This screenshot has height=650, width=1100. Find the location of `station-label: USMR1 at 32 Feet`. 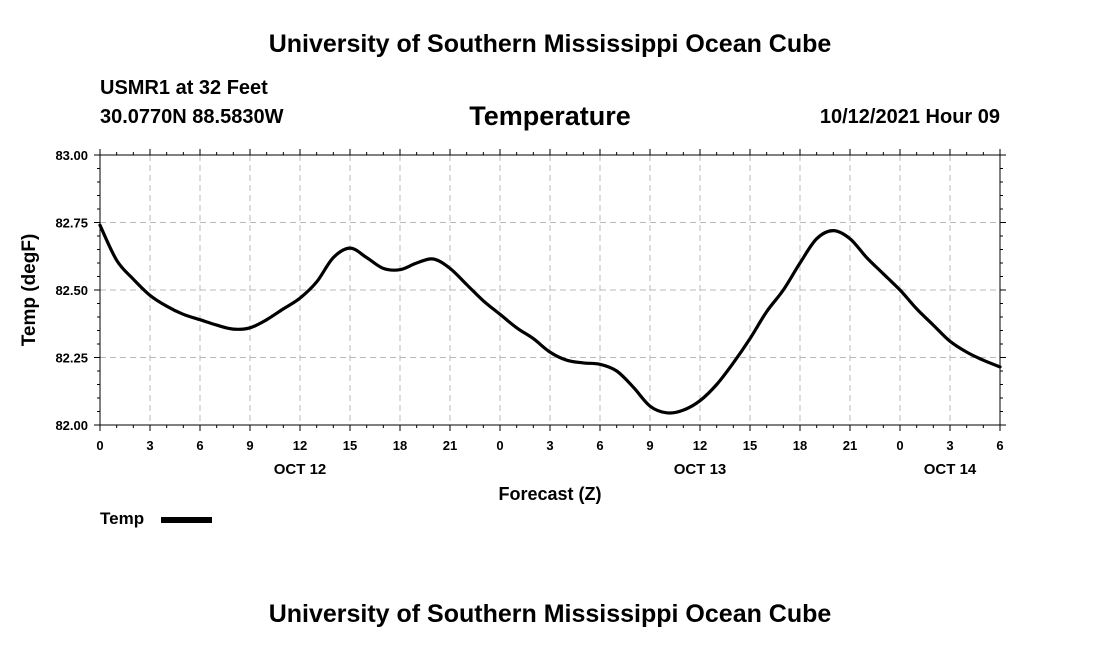

station-label: USMR1 at 32 Feet is located at coordinates (184, 88).